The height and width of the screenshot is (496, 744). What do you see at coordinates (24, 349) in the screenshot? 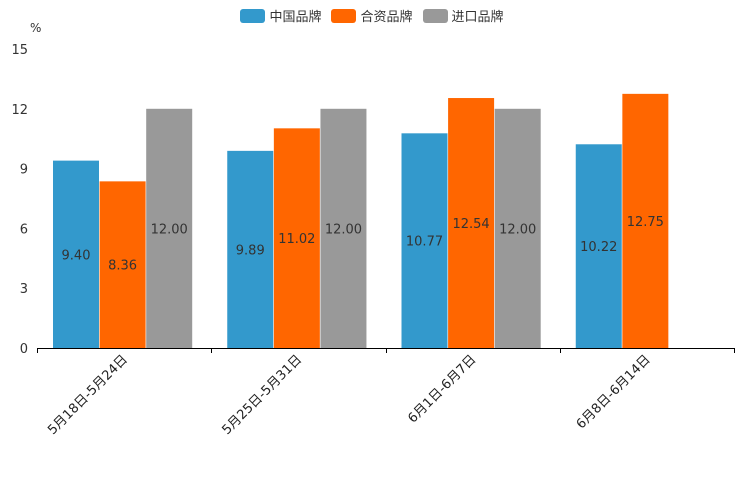
I see `y-tick-label: 0` at bounding box center [24, 349].